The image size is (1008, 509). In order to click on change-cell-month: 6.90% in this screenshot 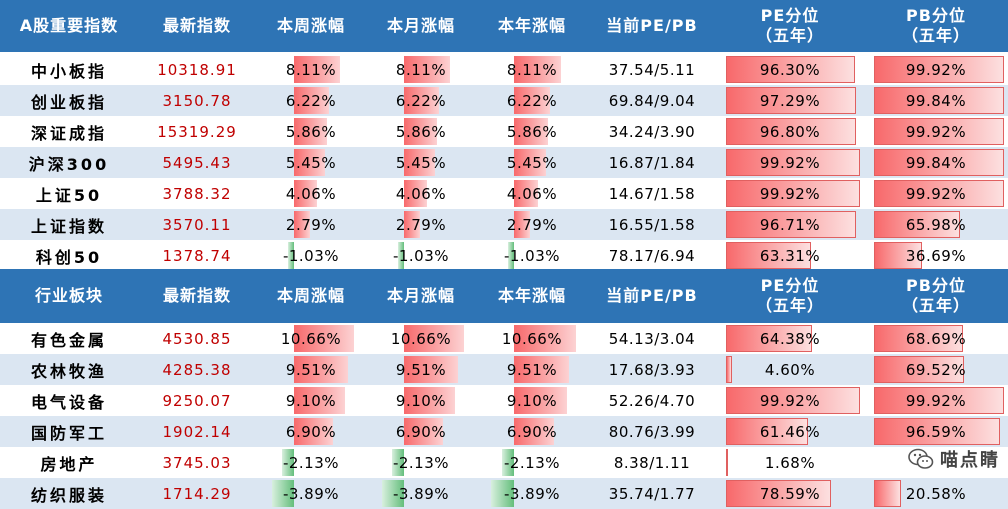, I will do `click(421, 431)`.